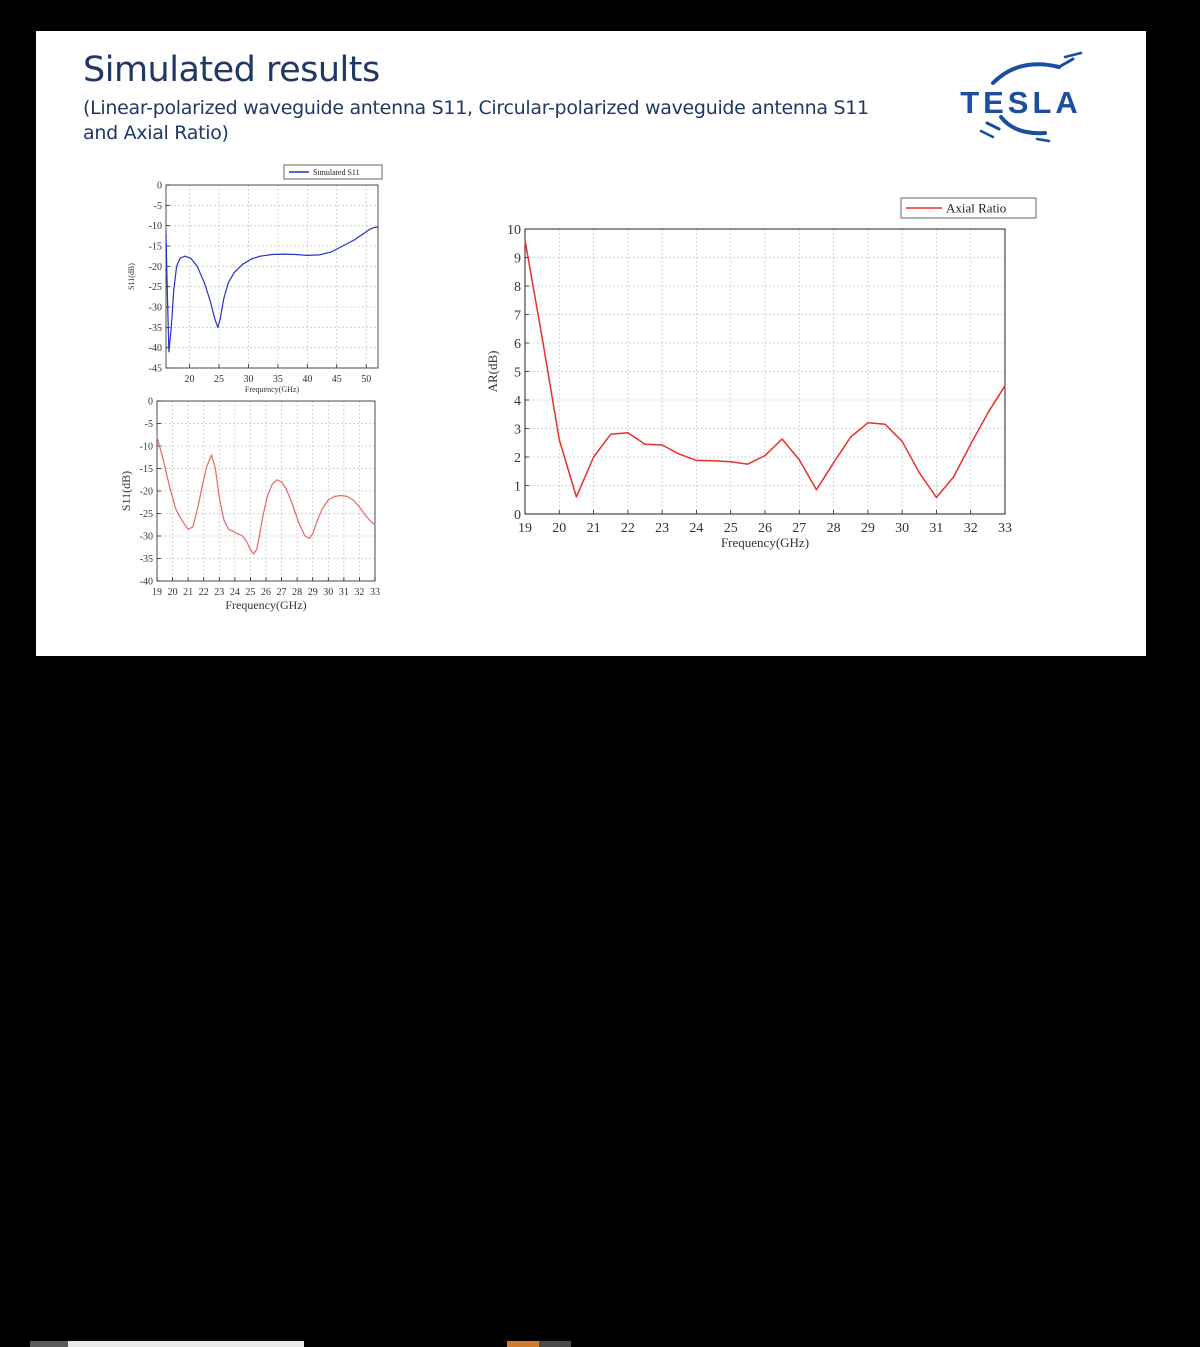  What do you see at coordinates (936, 528) in the screenshot?
I see `x-tick-label: 31` at bounding box center [936, 528].